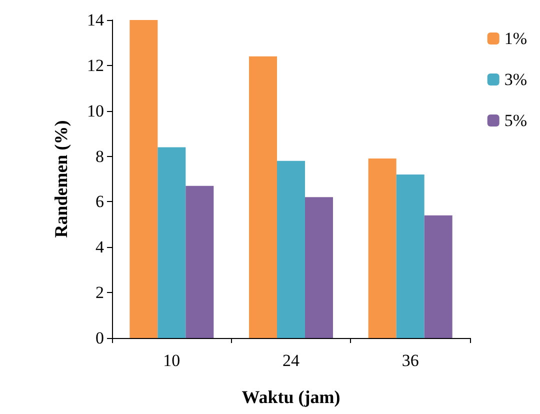 Image resolution: width=540 pixels, height=414 pixels. I want to click on x-tick-label: 24, so click(291, 360).